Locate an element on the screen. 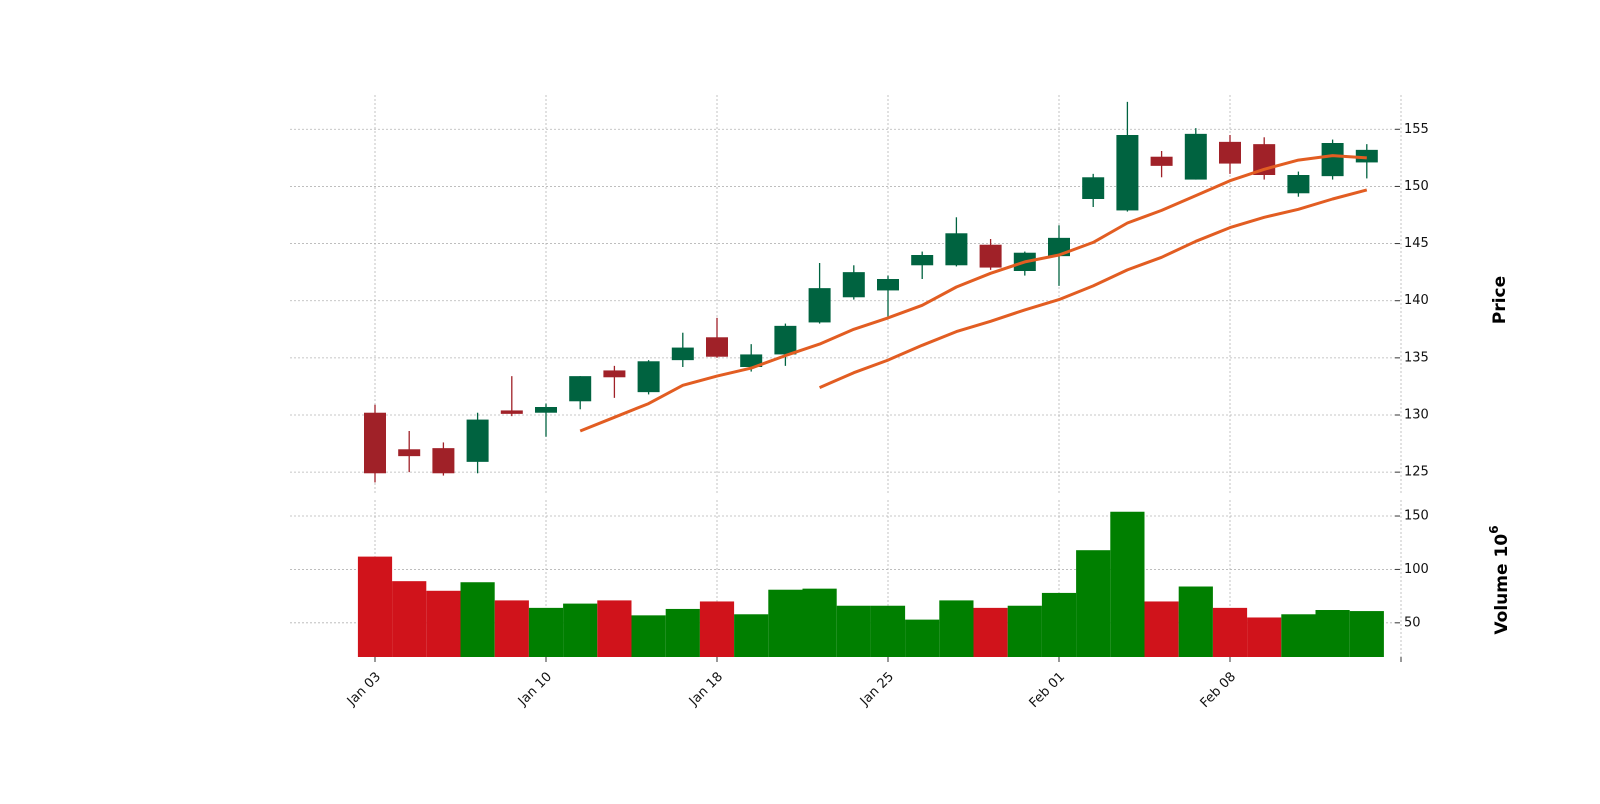 The image size is (1600, 804). volume-exponent-base: 10 is located at coordinates (1502, 546).